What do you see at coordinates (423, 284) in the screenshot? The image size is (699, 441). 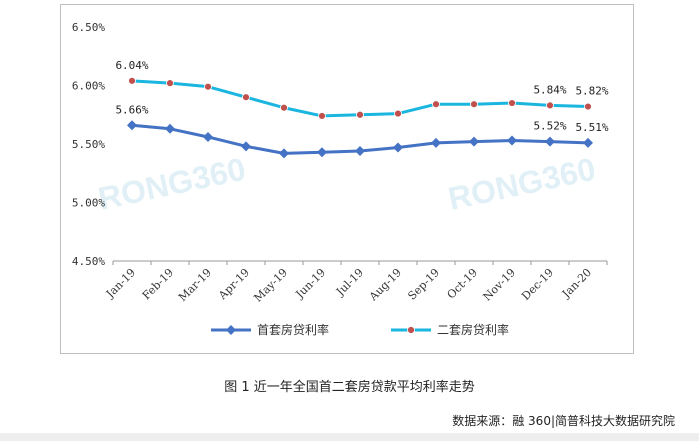 I see `x-tick-label: Sep-19` at bounding box center [423, 284].